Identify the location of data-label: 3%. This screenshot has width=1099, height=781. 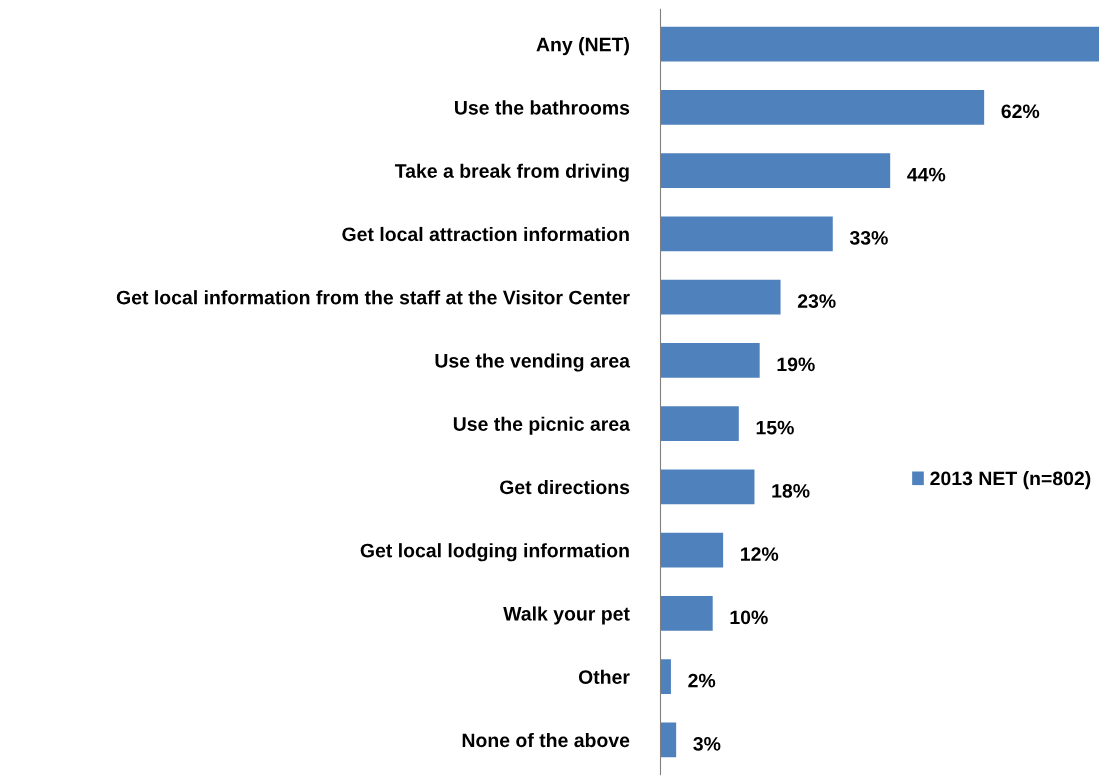
(707, 743).